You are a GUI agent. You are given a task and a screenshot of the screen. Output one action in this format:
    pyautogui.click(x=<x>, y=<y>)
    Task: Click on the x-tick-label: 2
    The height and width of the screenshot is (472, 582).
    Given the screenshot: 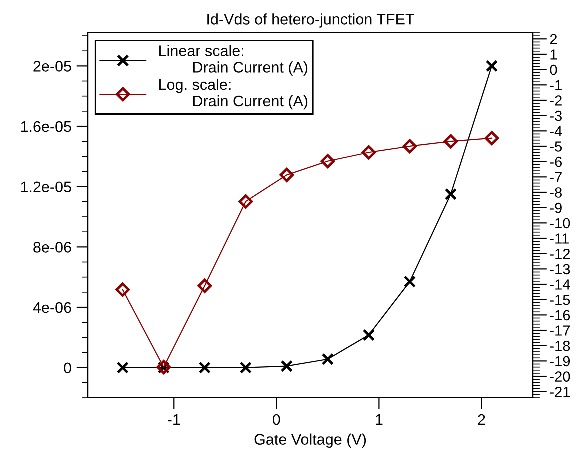 What is the action you would take?
    pyautogui.click(x=482, y=420)
    